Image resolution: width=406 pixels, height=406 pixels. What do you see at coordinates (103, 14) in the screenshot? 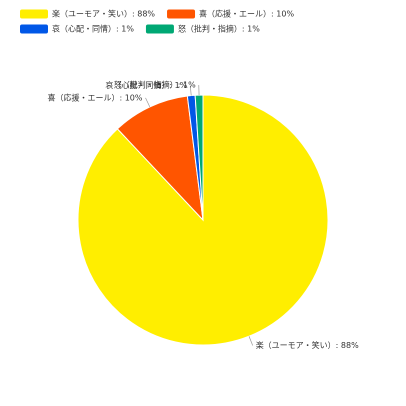
I see `legend-label: 楽（ユーモア・笑い）: 88%` at bounding box center [103, 14].